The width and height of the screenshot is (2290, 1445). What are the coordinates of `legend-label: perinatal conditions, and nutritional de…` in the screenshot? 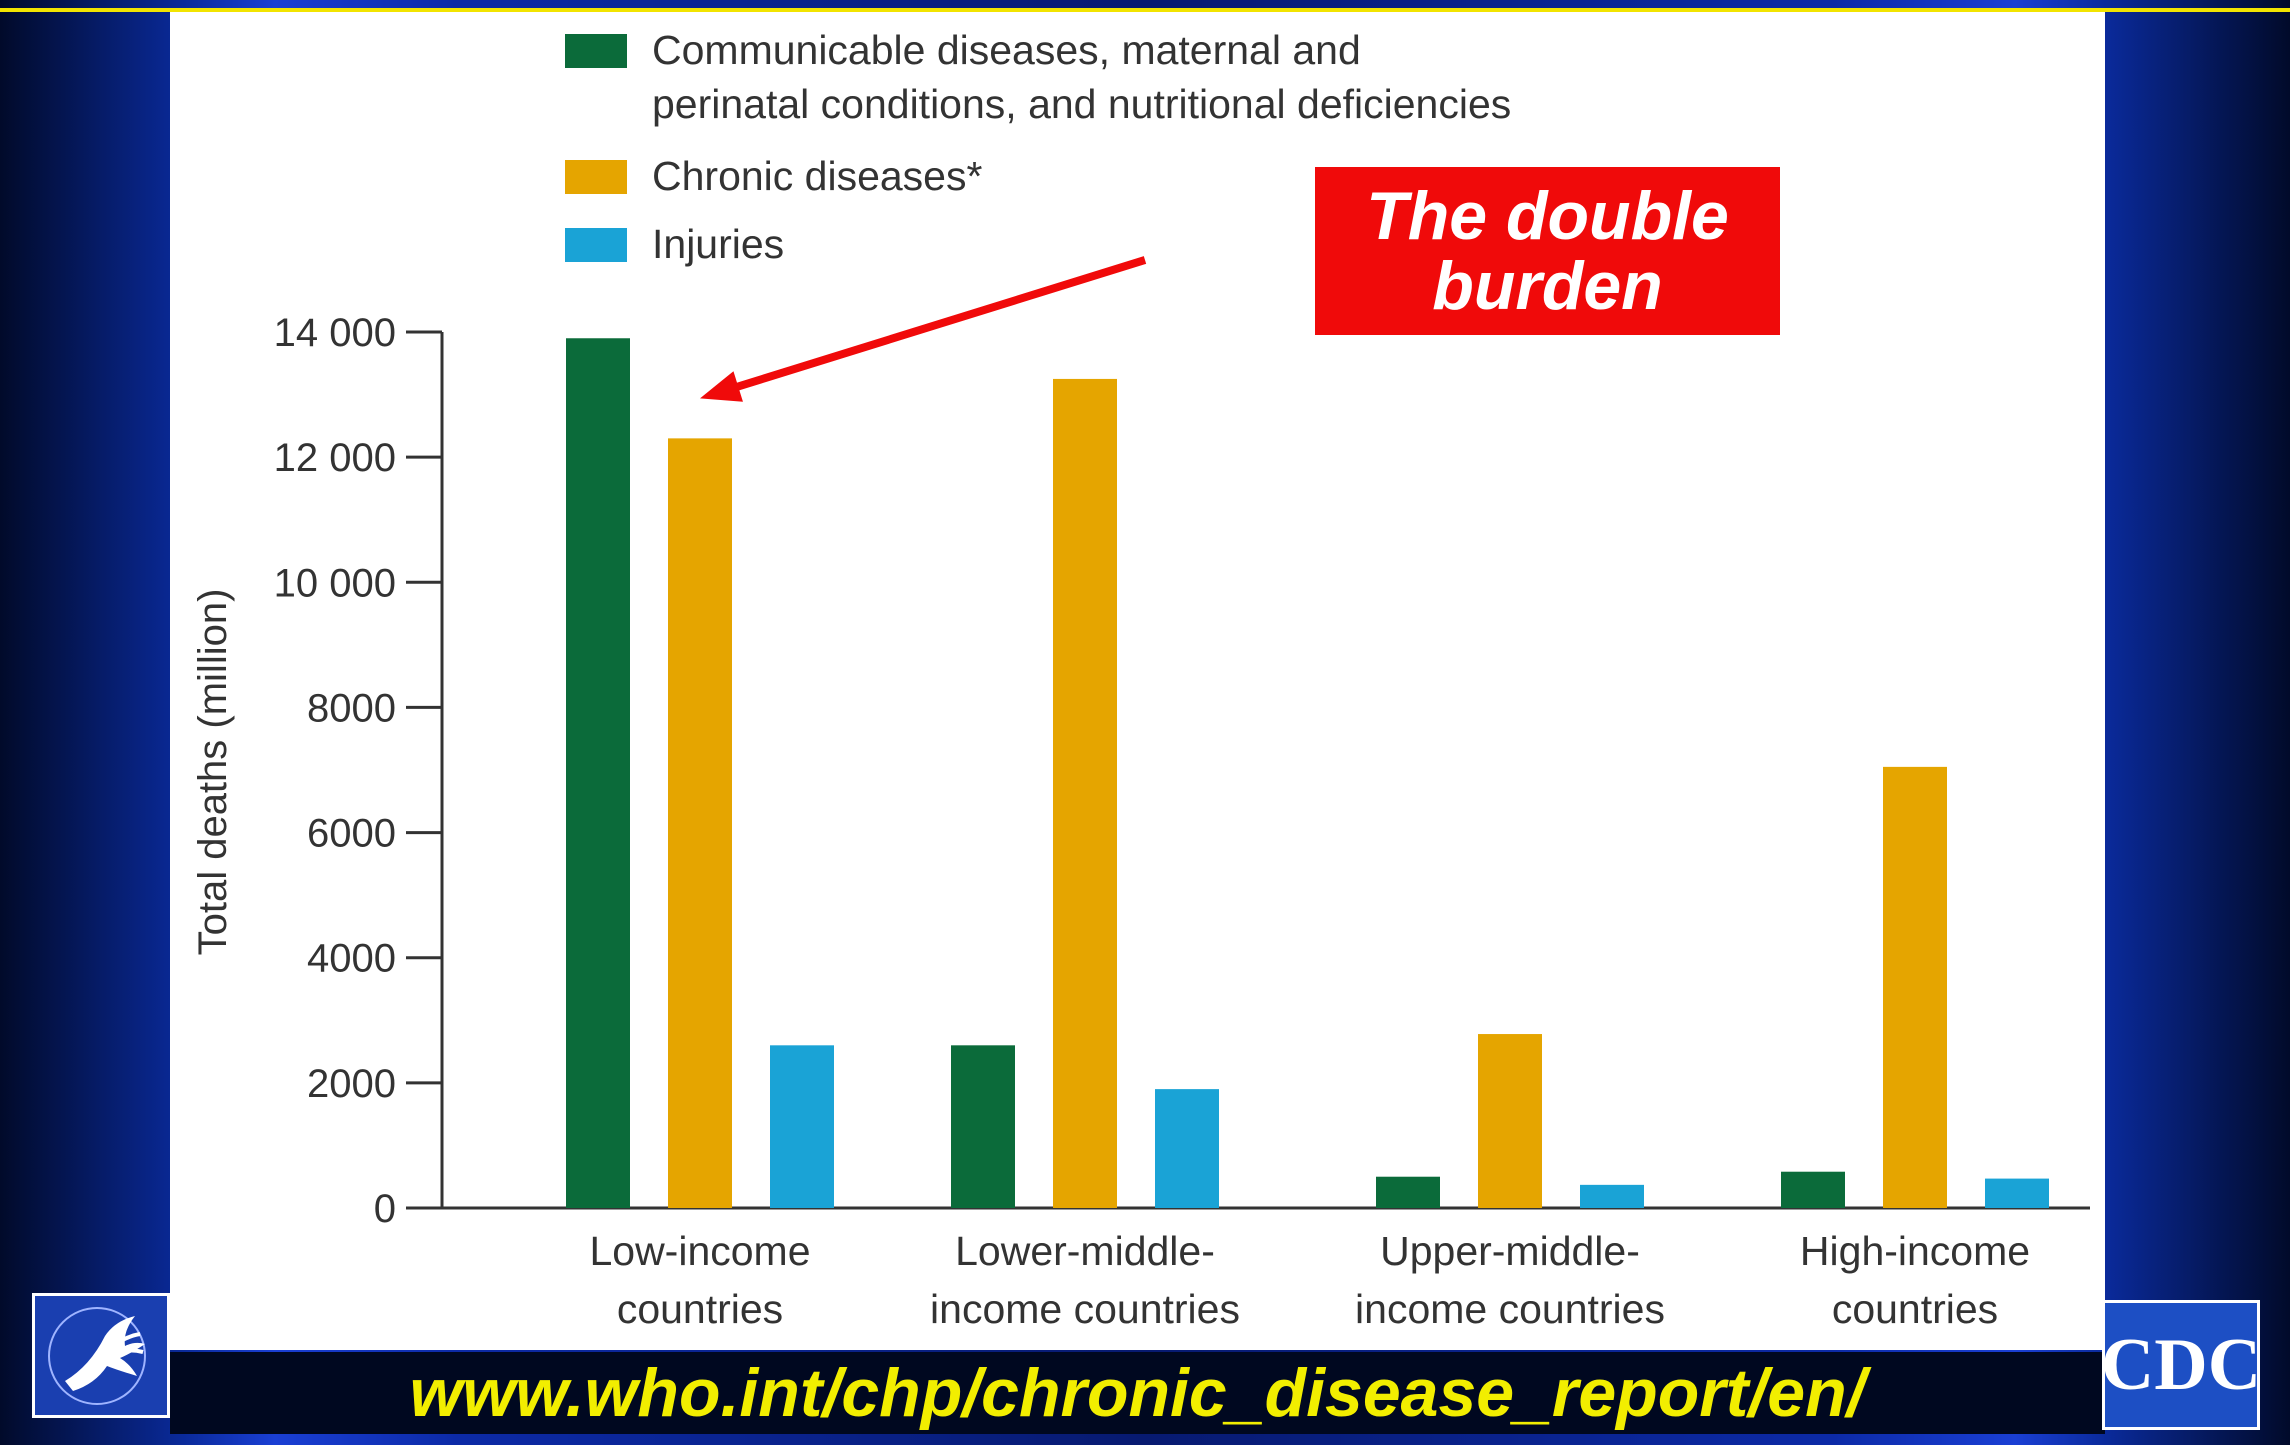 It's located at (1081, 104).